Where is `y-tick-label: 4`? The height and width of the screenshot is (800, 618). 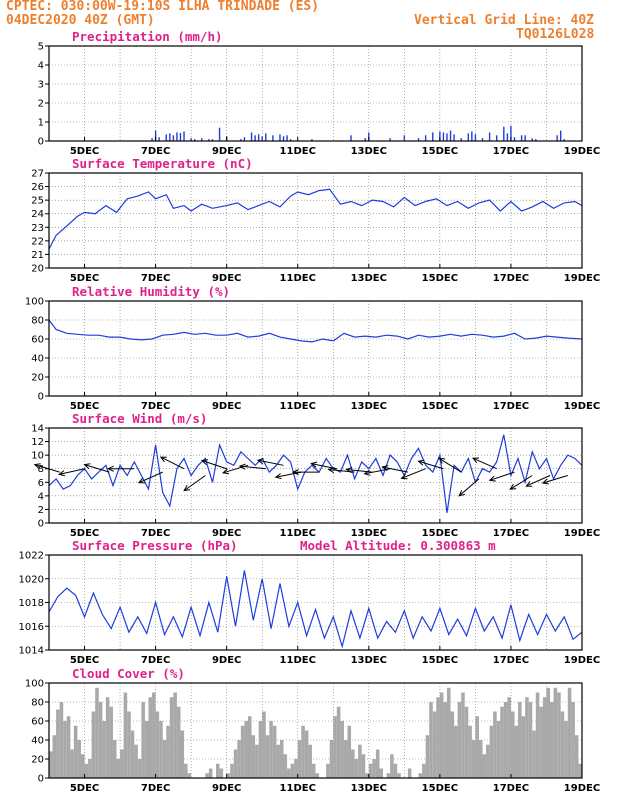
y-tick-label: 4 is located at coordinates (41, 66).